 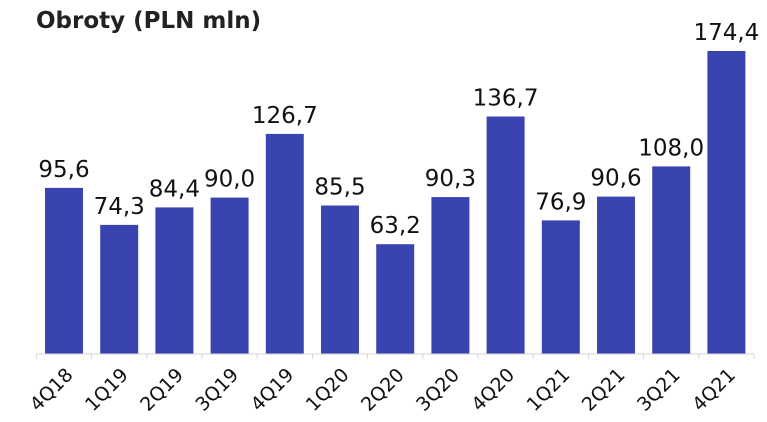 I want to click on x-tick-label-4q18: 4Q18, so click(x=52, y=390).